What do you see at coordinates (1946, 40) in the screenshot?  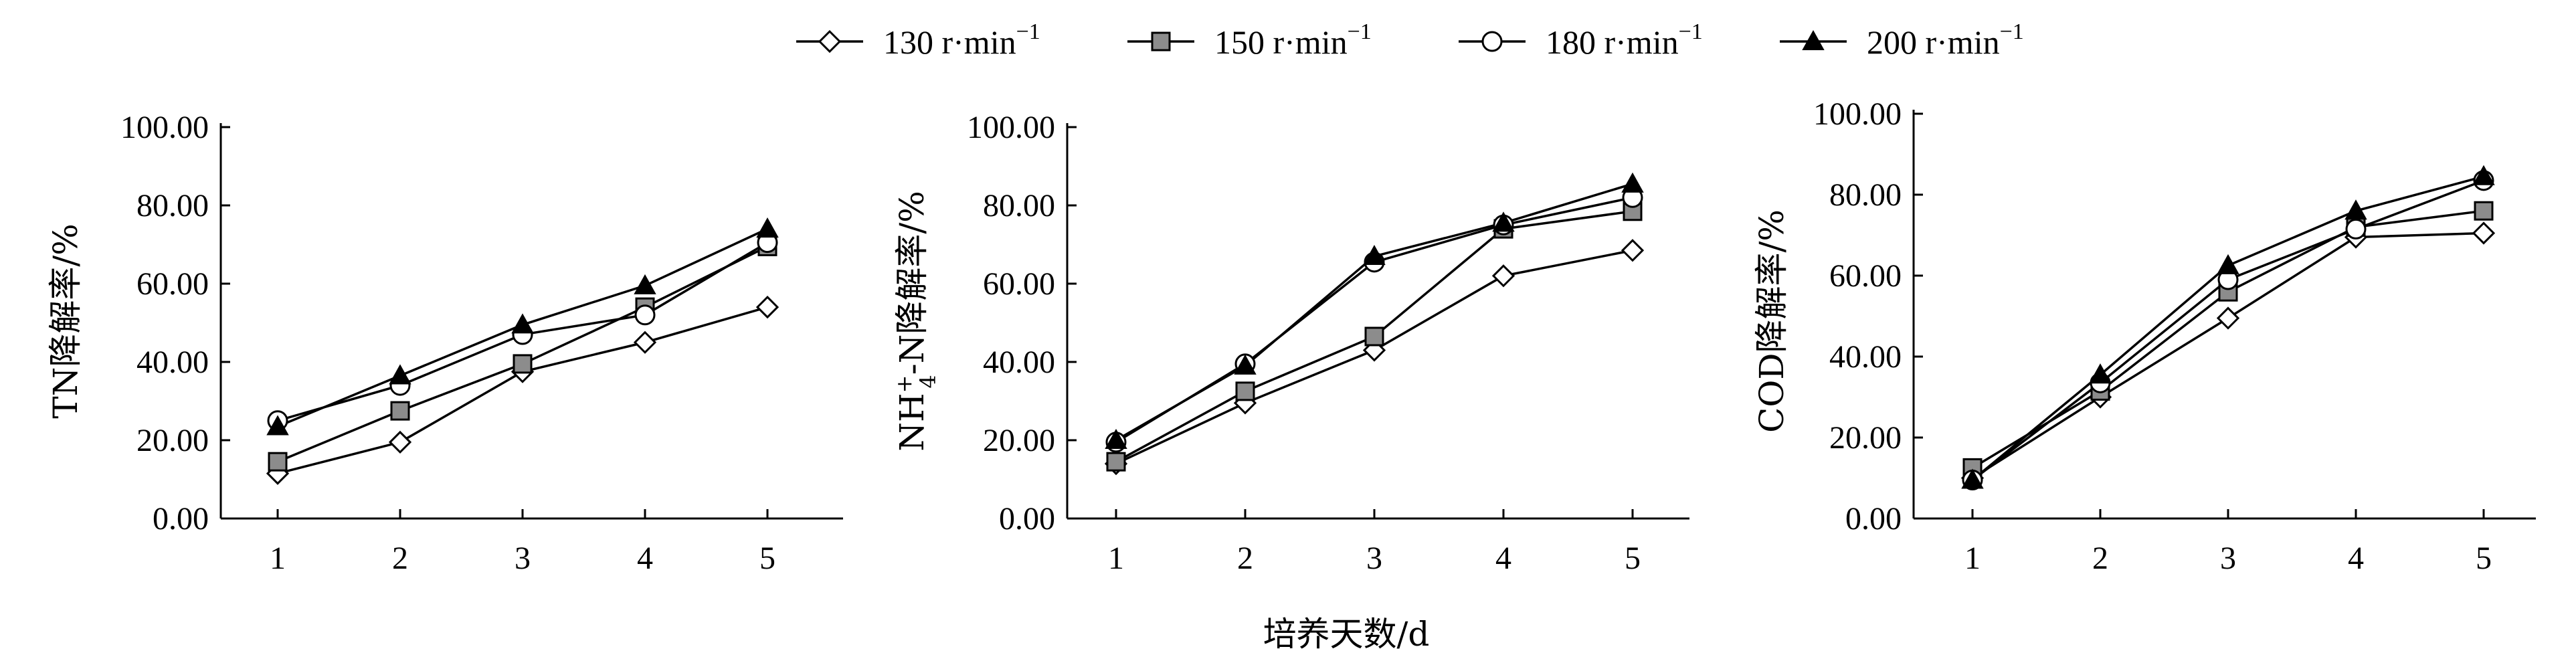 I see `legend-label-200: 200 r·min−1` at bounding box center [1946, 40].